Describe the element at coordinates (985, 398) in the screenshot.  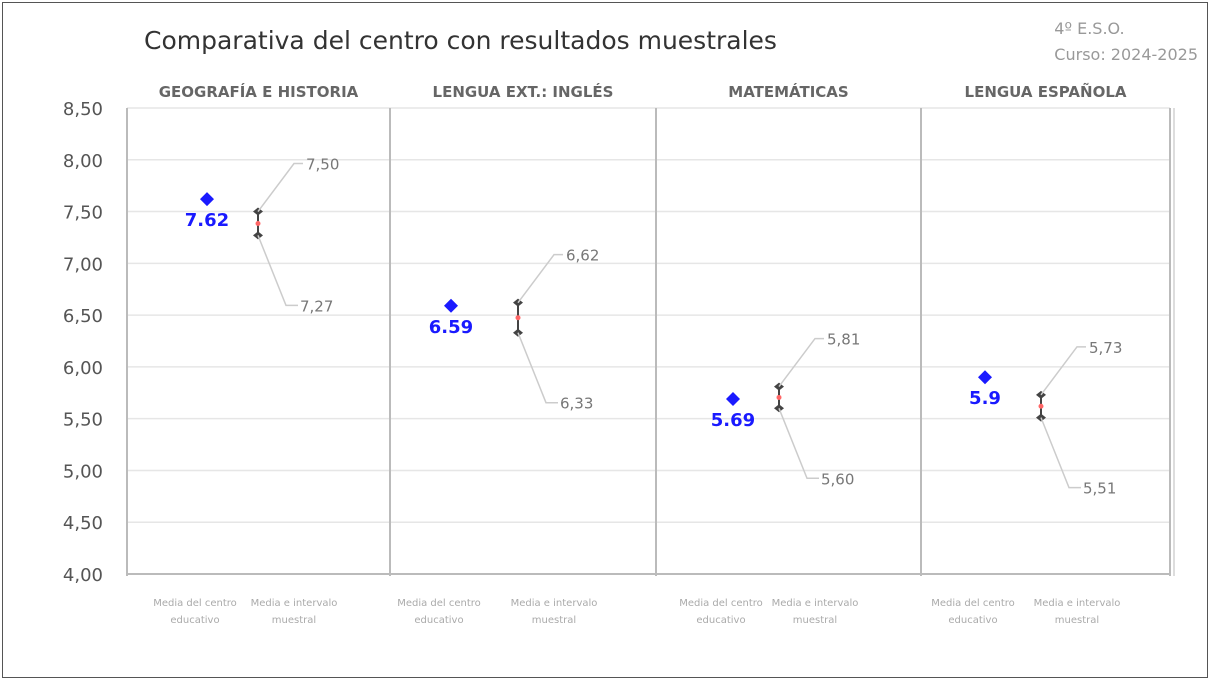
I see `center-mean-label: 5.9` at that location.